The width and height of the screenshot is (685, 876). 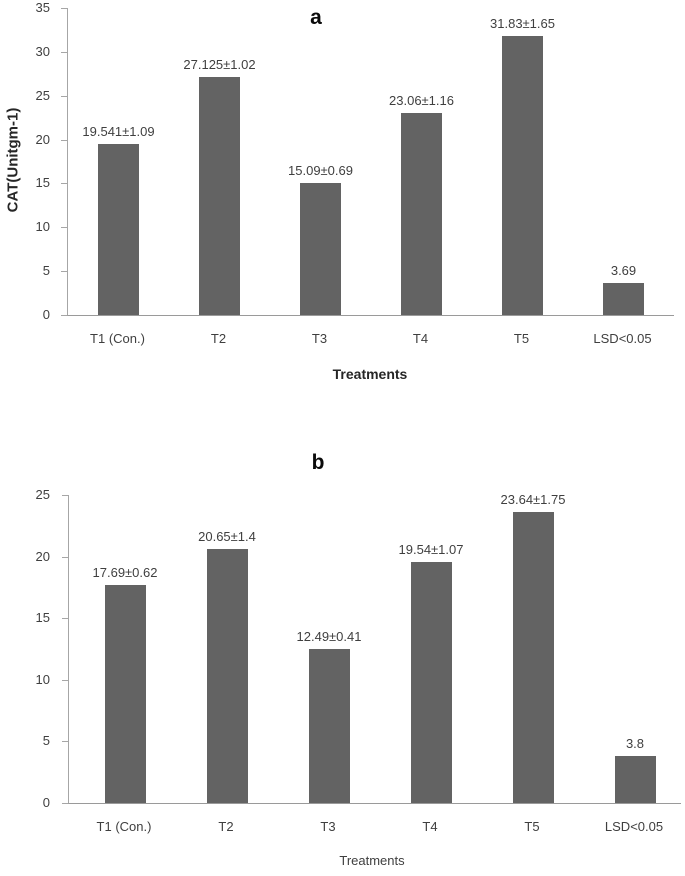 What do you see at coordinates (13, 160) in the screenshot?
I see `y-axis-title-cat: CAT(Unitgm-1)` at bounding box center [13, 160].